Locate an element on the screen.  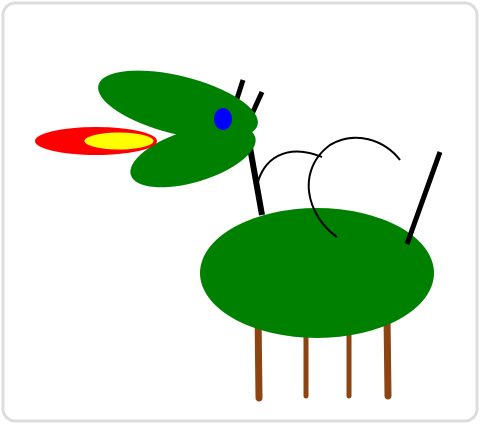
tail-spike is located at coordinates (423, 198).